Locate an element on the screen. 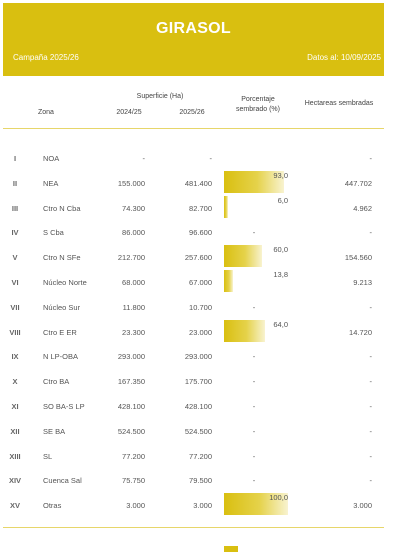 The height and width of the screenshot is (552, 408). total-bar-fragment is located at coordinates (231, 549).